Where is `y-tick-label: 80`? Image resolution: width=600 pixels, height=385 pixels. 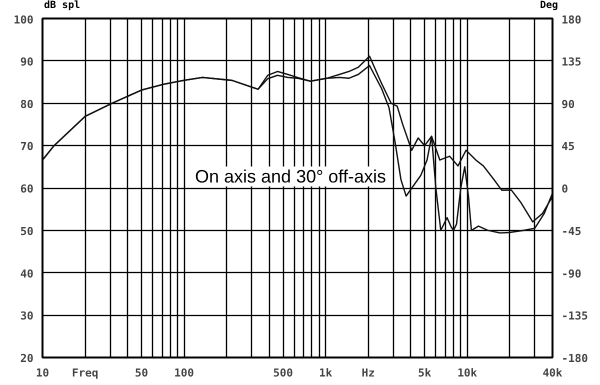
y-tick-label: 80 is located at coordinates (27, 104).